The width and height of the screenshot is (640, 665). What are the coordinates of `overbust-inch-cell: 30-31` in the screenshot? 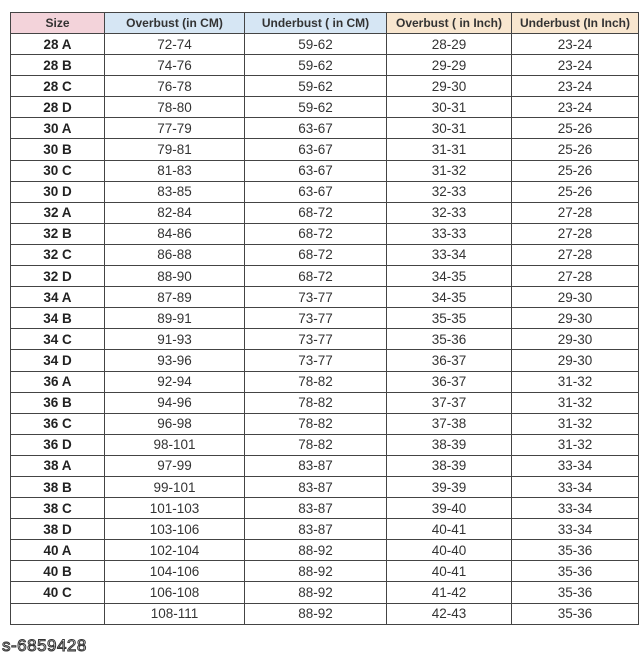 It's located at (449, 107).